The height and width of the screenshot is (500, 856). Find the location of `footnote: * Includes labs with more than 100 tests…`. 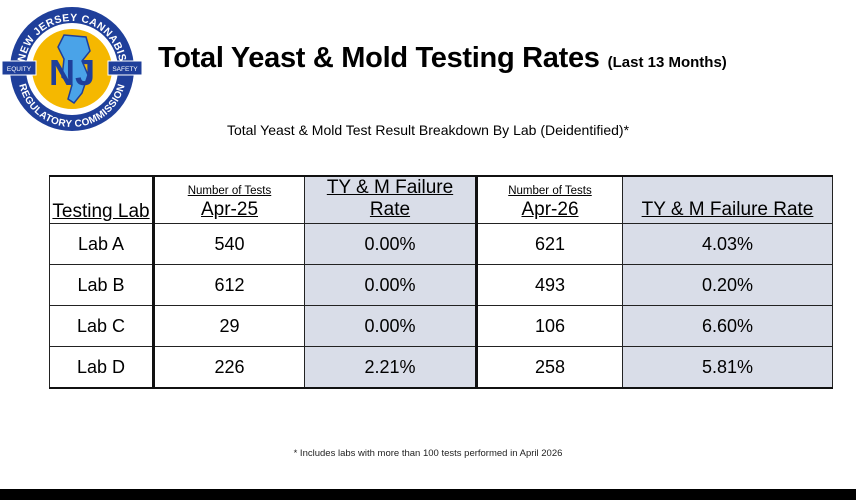

footnote: * Includes labs with more than 100 tests… is located at coordinates (428, 453).